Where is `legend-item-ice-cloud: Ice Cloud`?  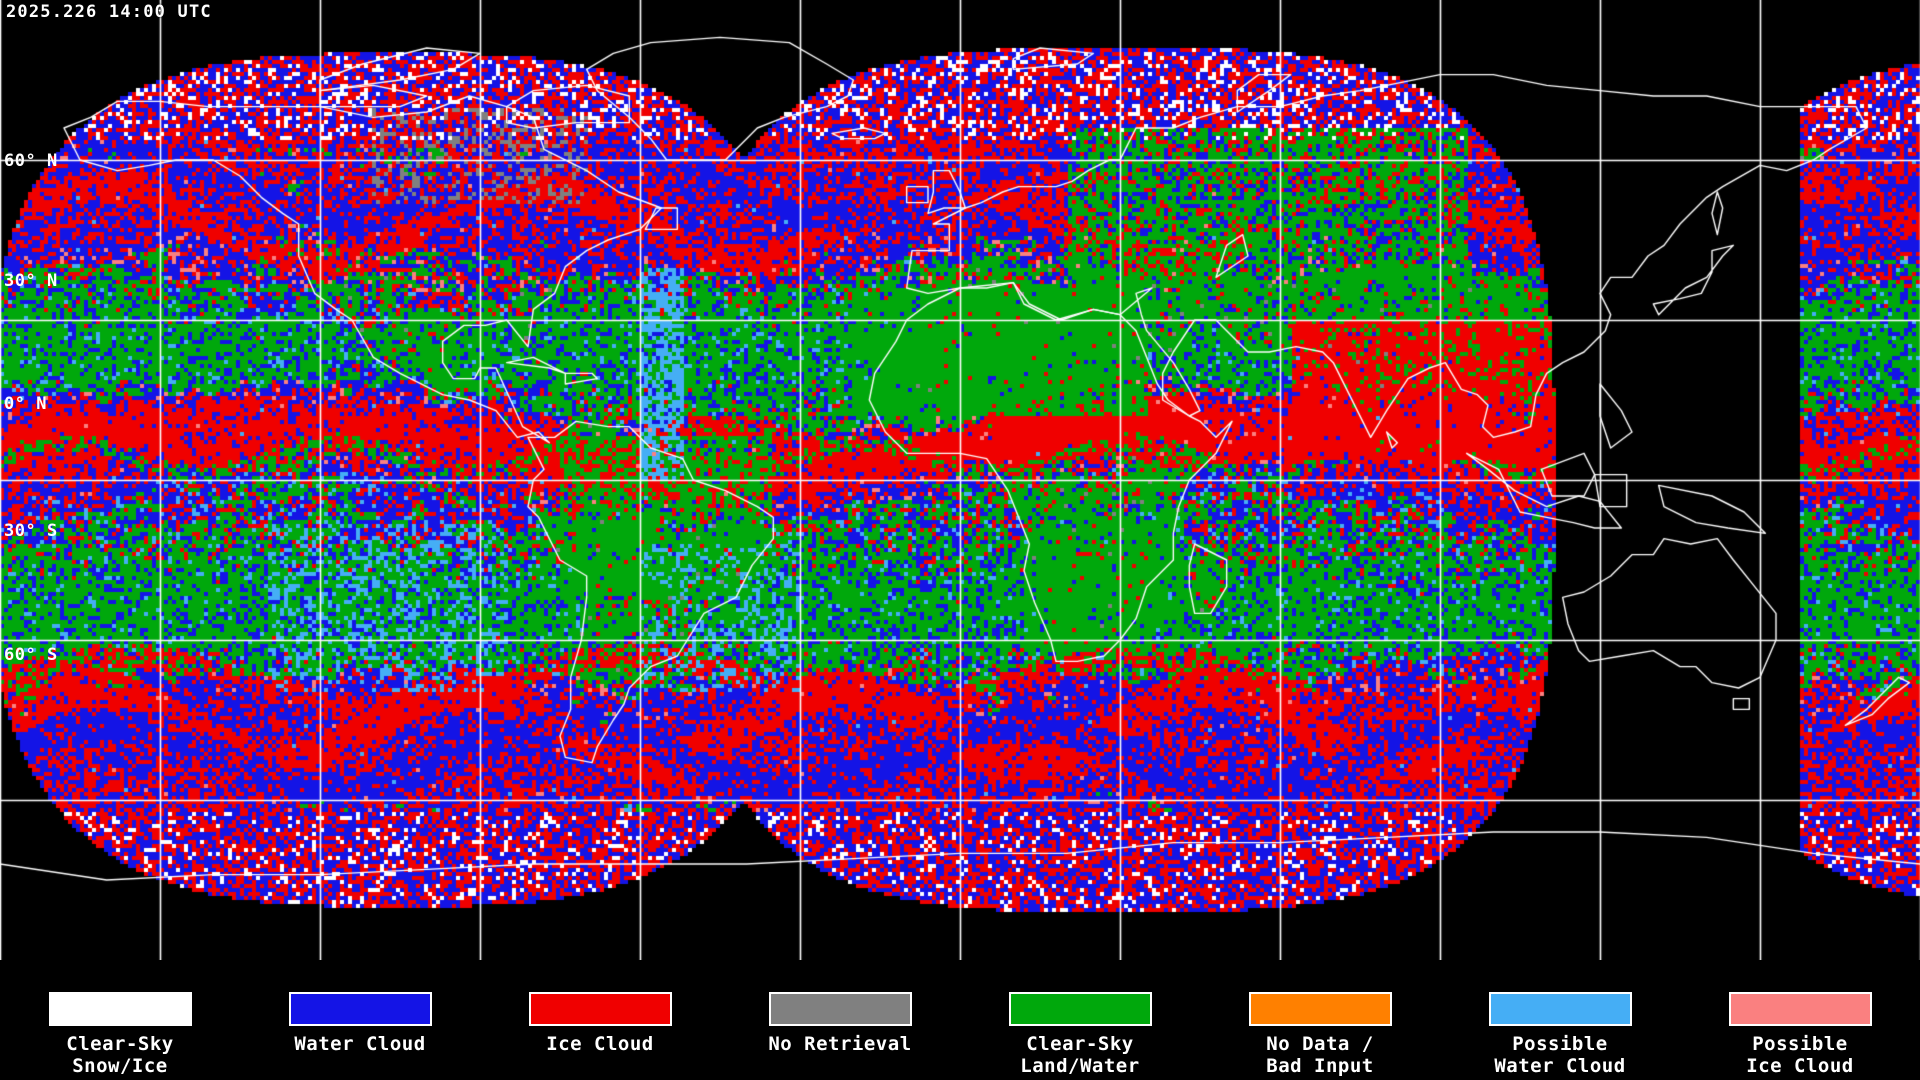
legend-item-ice-cloud: Ice Cloud is located at coordinates (600, 1020).